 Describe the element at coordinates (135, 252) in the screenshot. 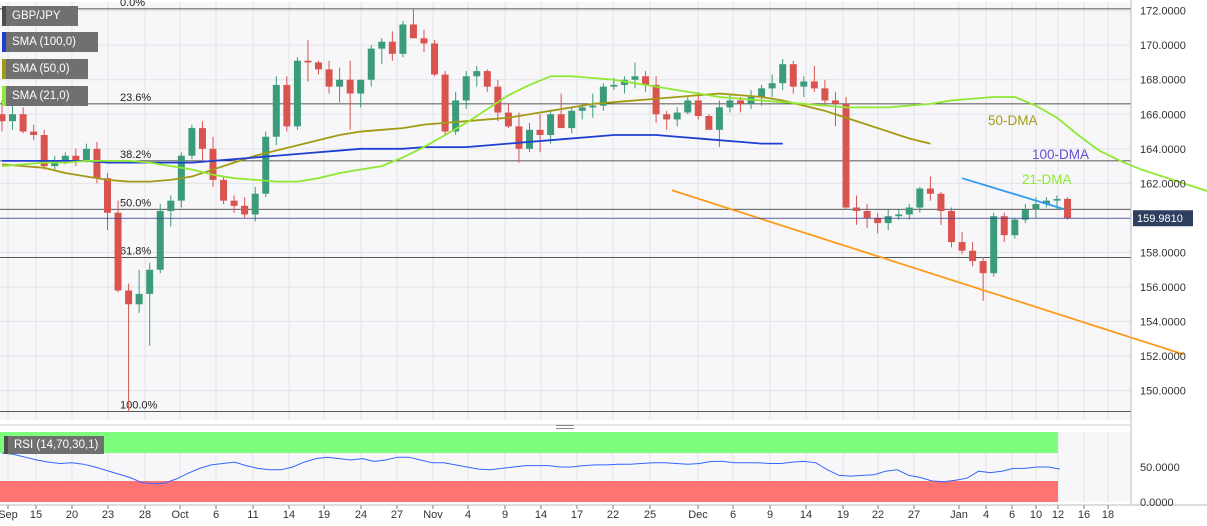

I see `fib-level-label: 61.8%` at that location.